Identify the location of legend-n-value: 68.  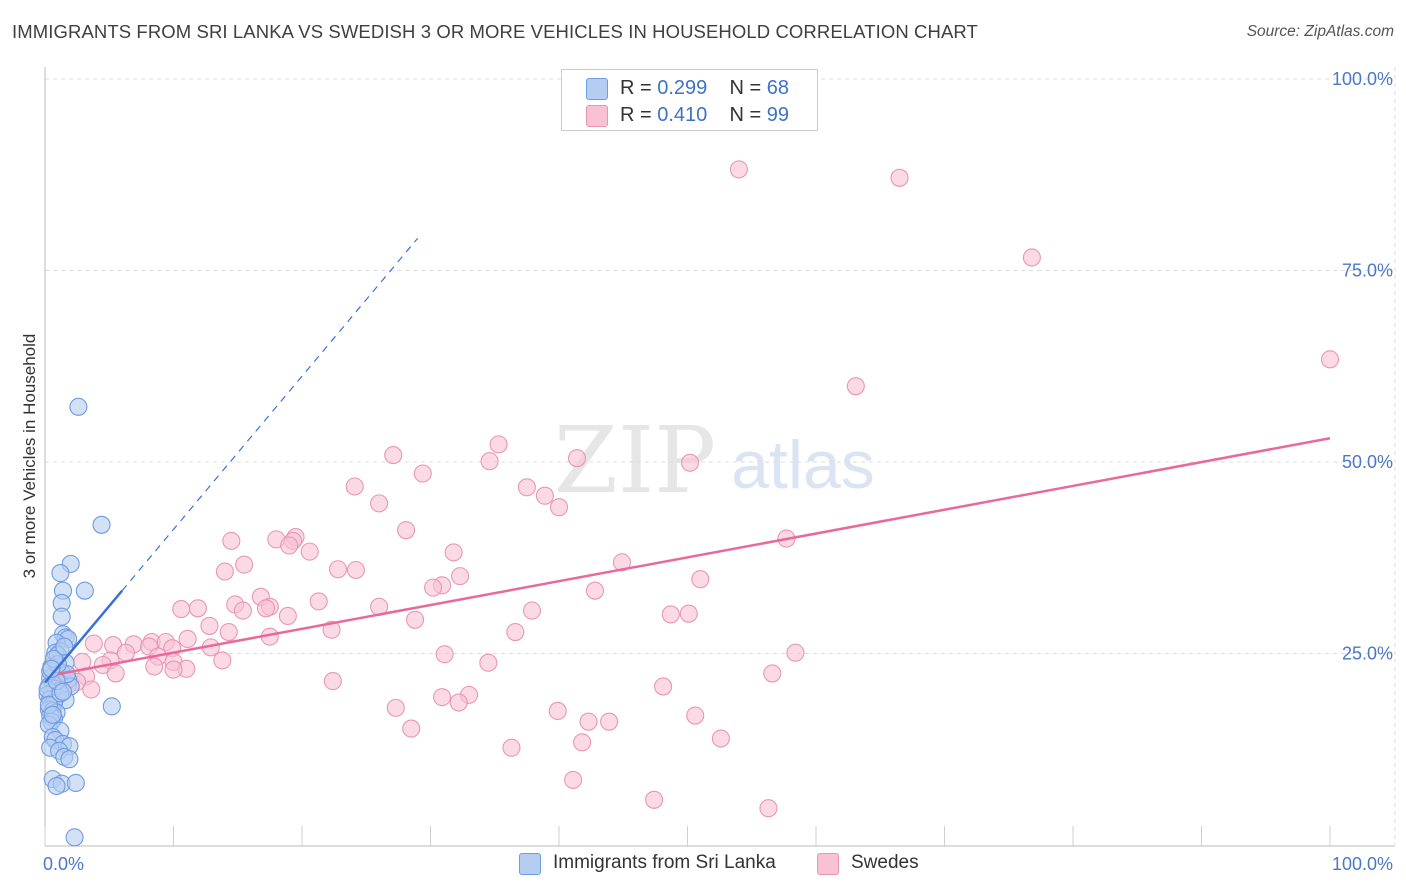
(778, 88).